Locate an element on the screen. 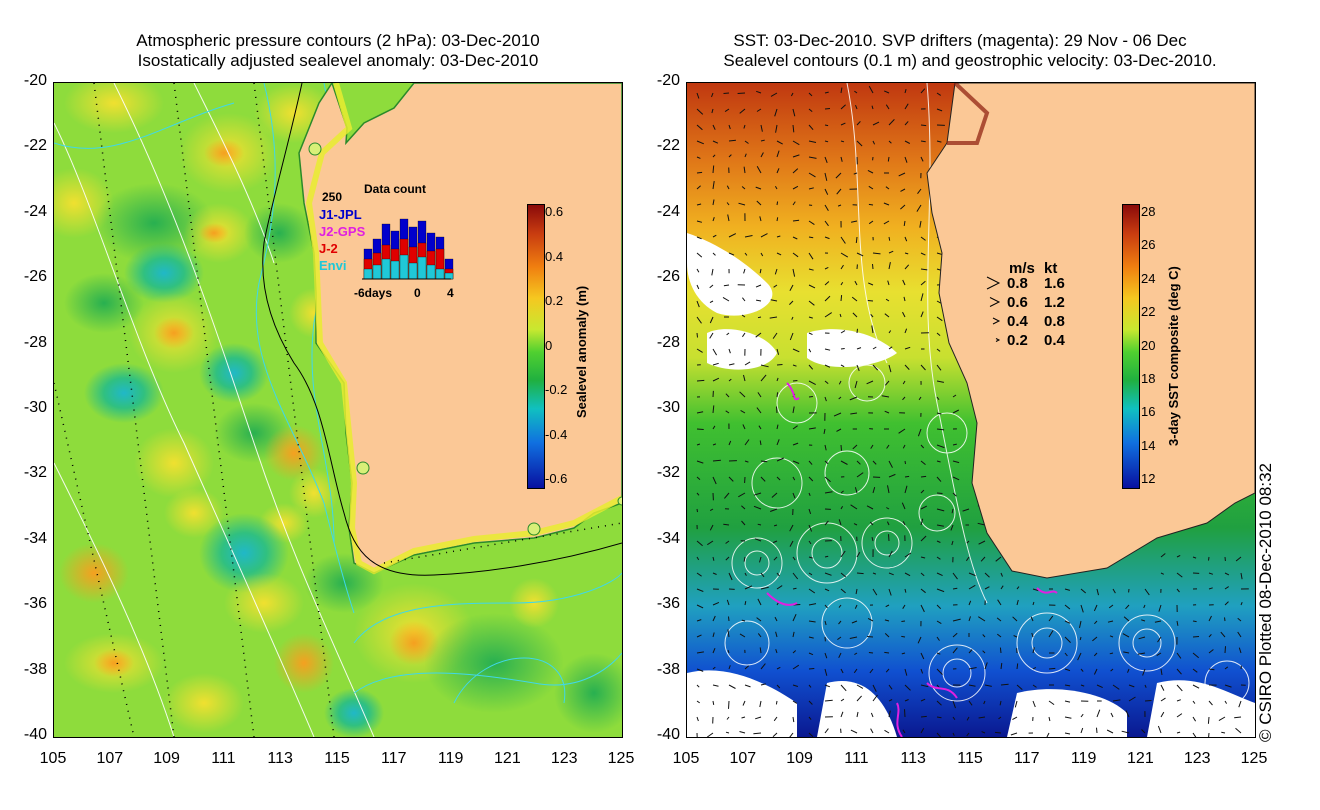  right-x-tick-label: 123 is located at coordinates (1197, 758).